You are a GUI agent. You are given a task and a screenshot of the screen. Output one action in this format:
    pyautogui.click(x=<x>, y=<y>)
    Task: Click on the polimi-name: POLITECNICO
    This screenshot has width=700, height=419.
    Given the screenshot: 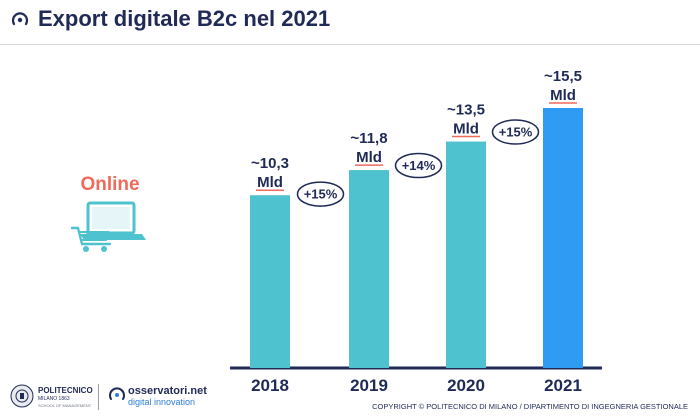 What is the action you would take?
    pyautogui.click(x=65, y=390)
    